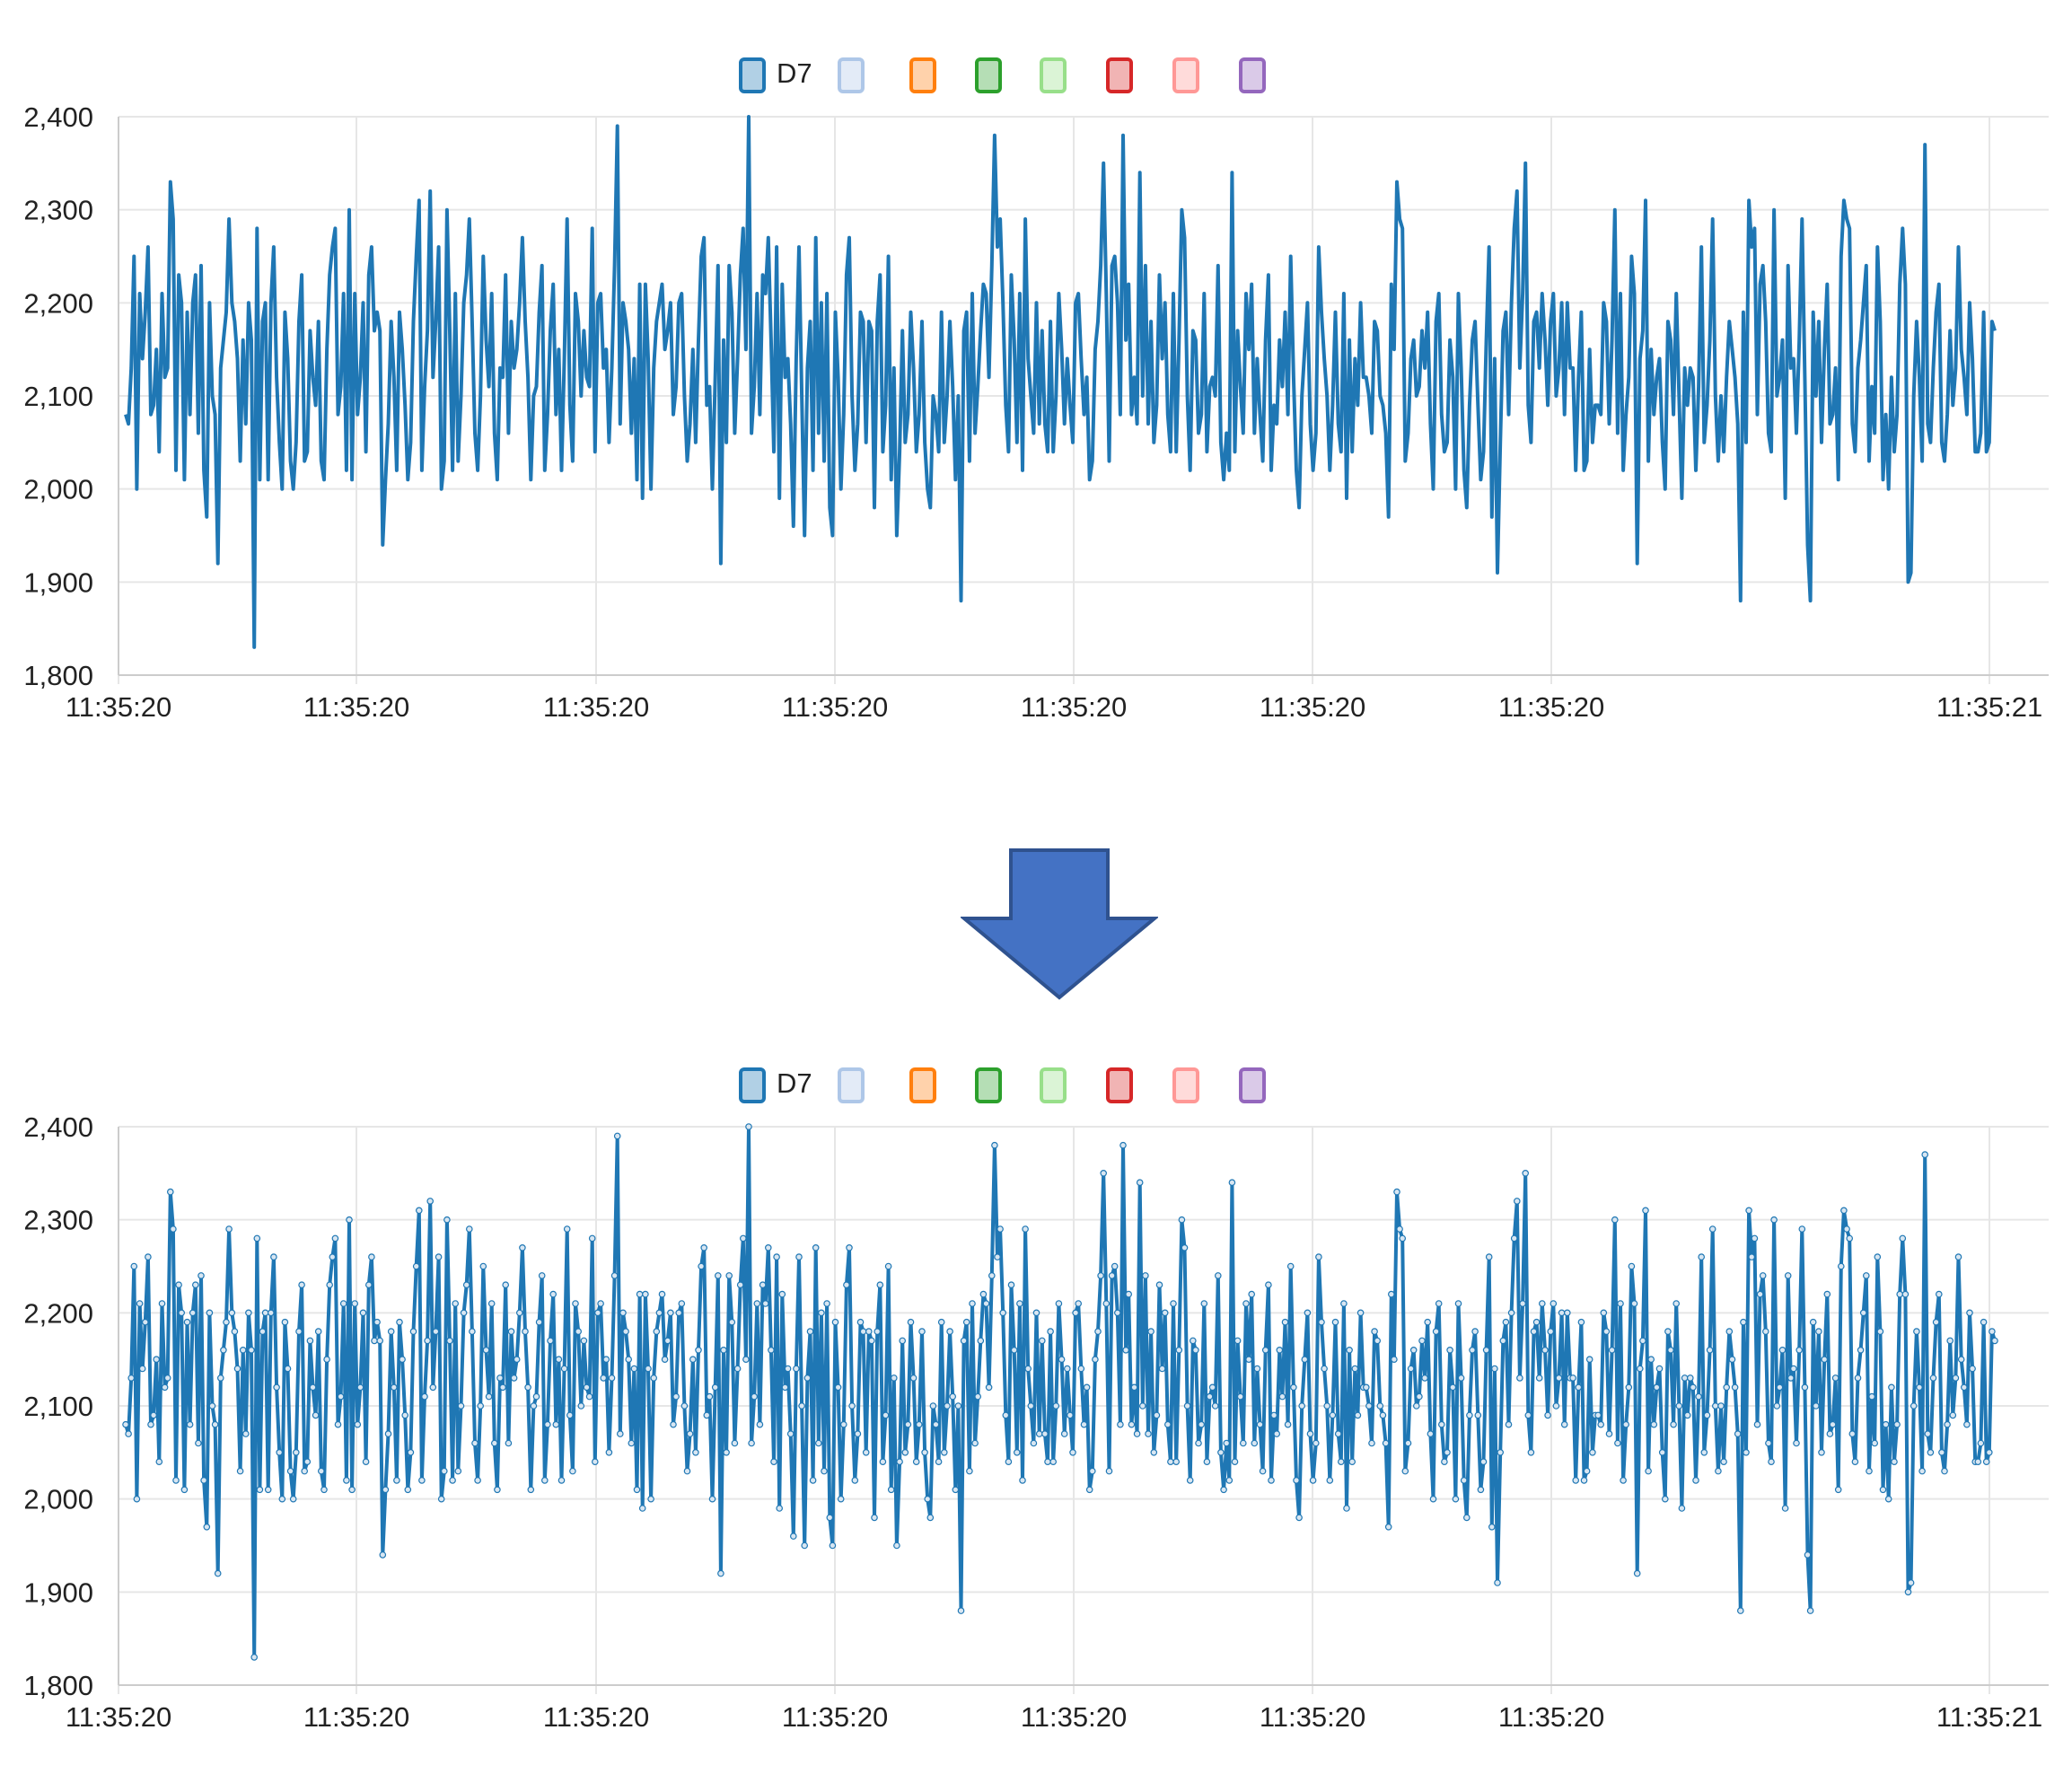 The image size is (2072, 1774). I want to click on bottom-legend-swatch, so click(1253, 1085).